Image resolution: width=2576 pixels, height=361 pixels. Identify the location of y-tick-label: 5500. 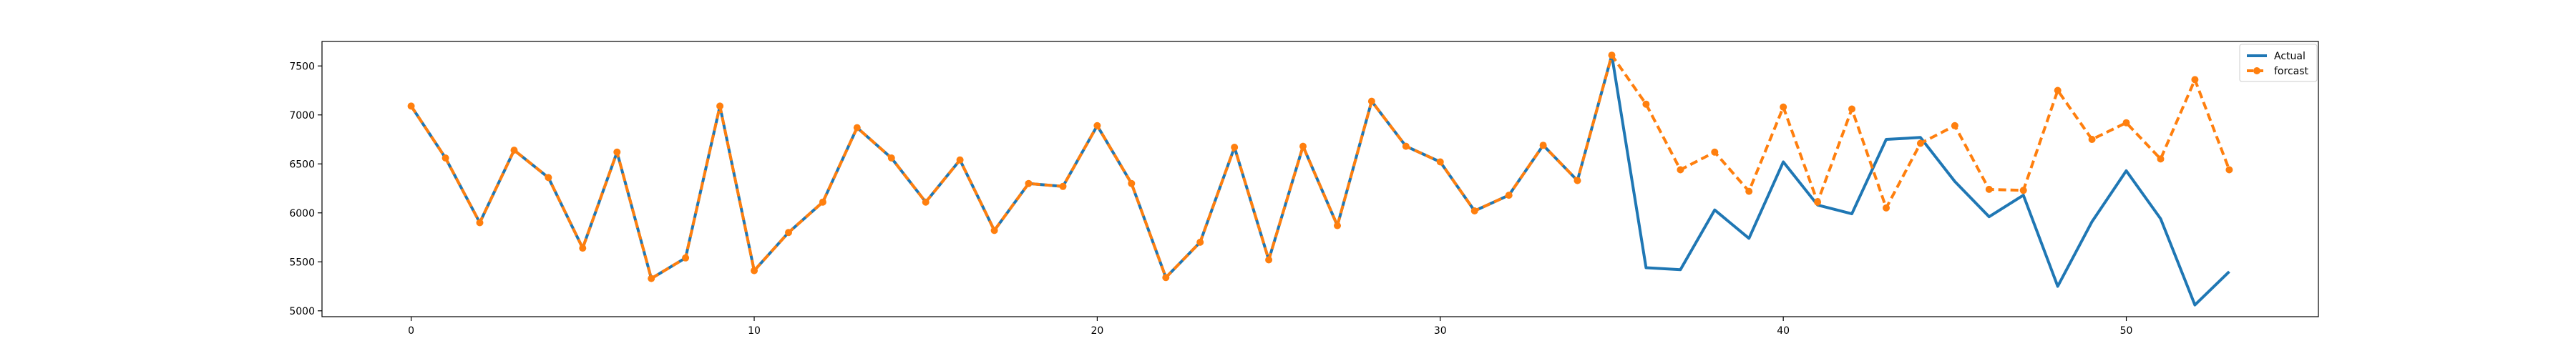
(302, 262).